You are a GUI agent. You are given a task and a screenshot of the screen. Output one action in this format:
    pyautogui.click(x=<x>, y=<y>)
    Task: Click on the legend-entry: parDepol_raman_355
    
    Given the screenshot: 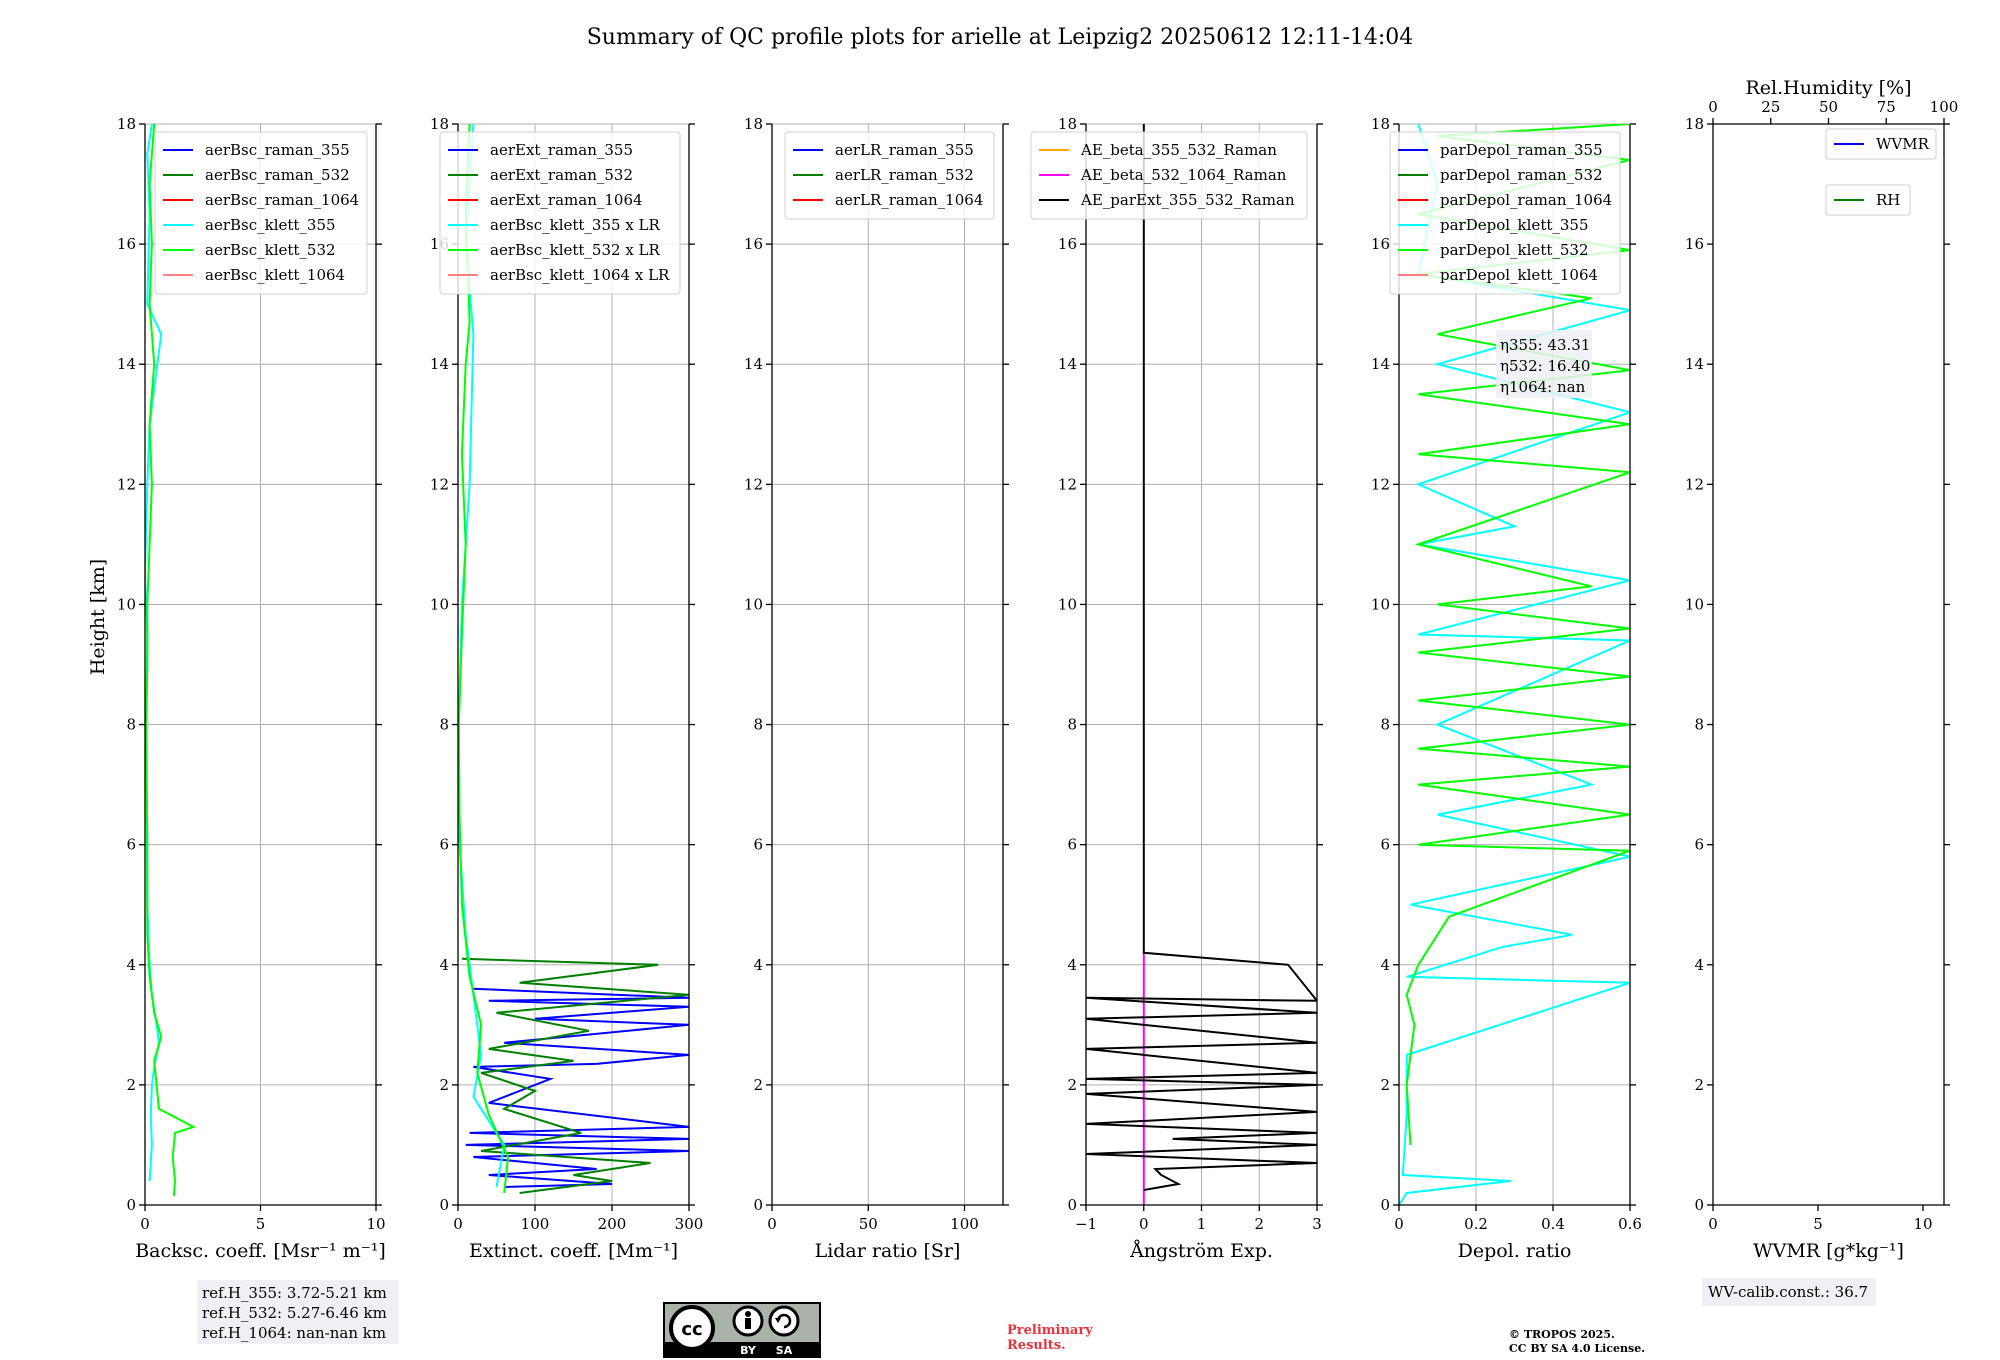 What is the action you would take?
    pyautogui.click(x=1521, y=150)
    